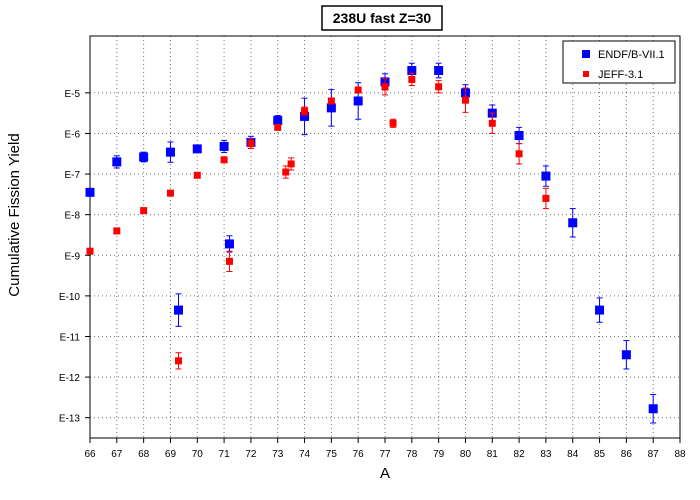 This screenshot has width=700, height=500. Describe the element at coordinates (70, 297) in the screenshot. I see `y-tick-label: E-10` at that location.